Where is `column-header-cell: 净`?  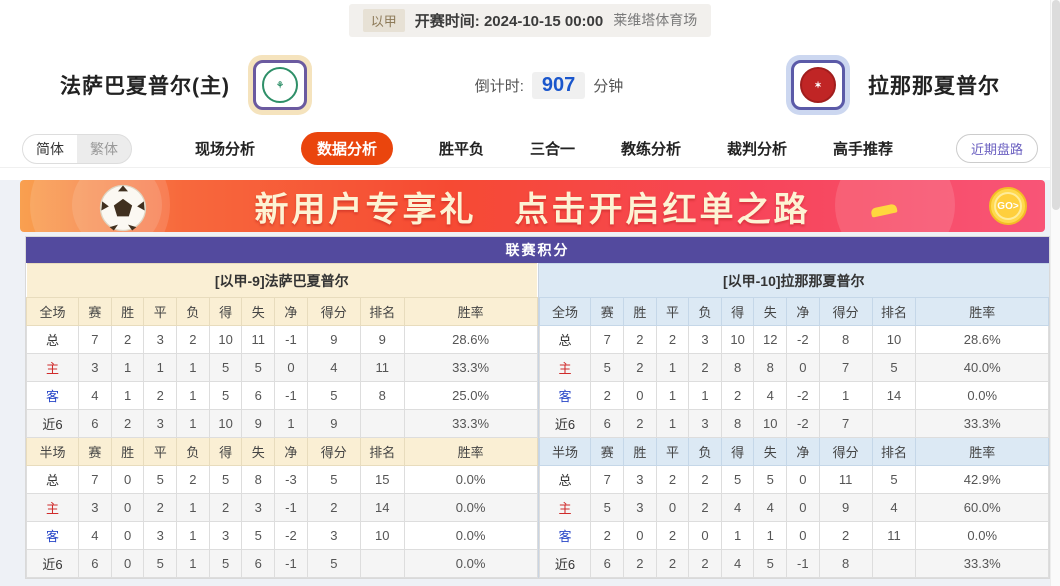
column-header-cell: 净 is located at coordinates (291, 311).